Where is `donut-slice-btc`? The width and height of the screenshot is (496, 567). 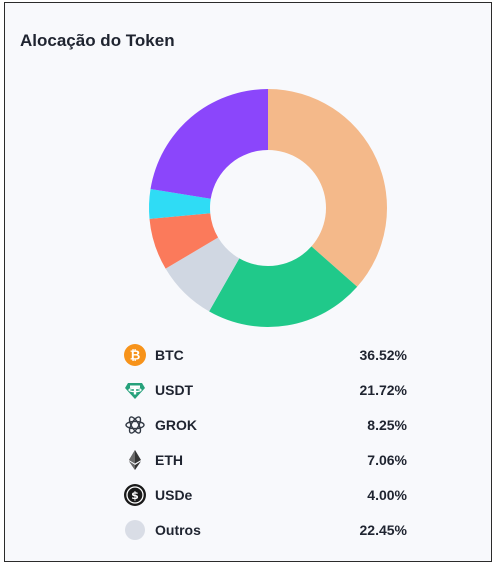 donut-slice-btc is located at coordinates (328, 188).